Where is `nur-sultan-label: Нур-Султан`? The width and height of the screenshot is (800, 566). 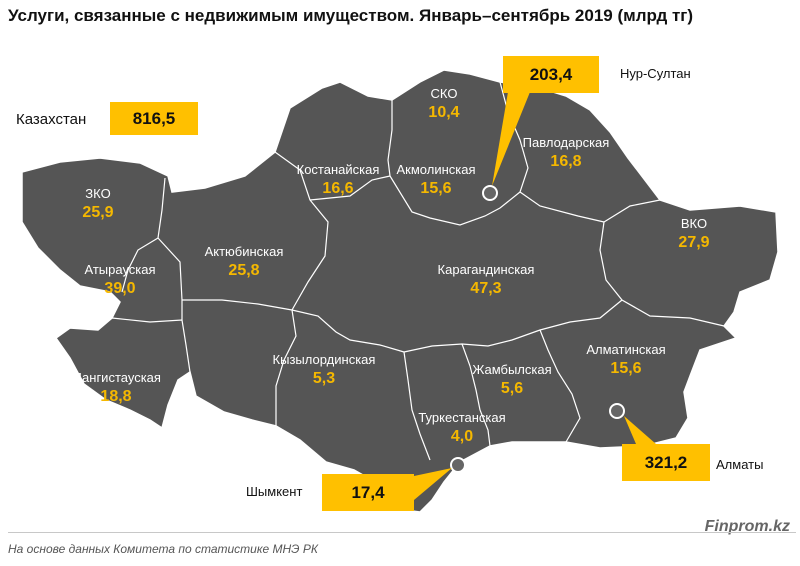
nur-sultan-label: Нур-Султан is located at coordinates (655, 73).